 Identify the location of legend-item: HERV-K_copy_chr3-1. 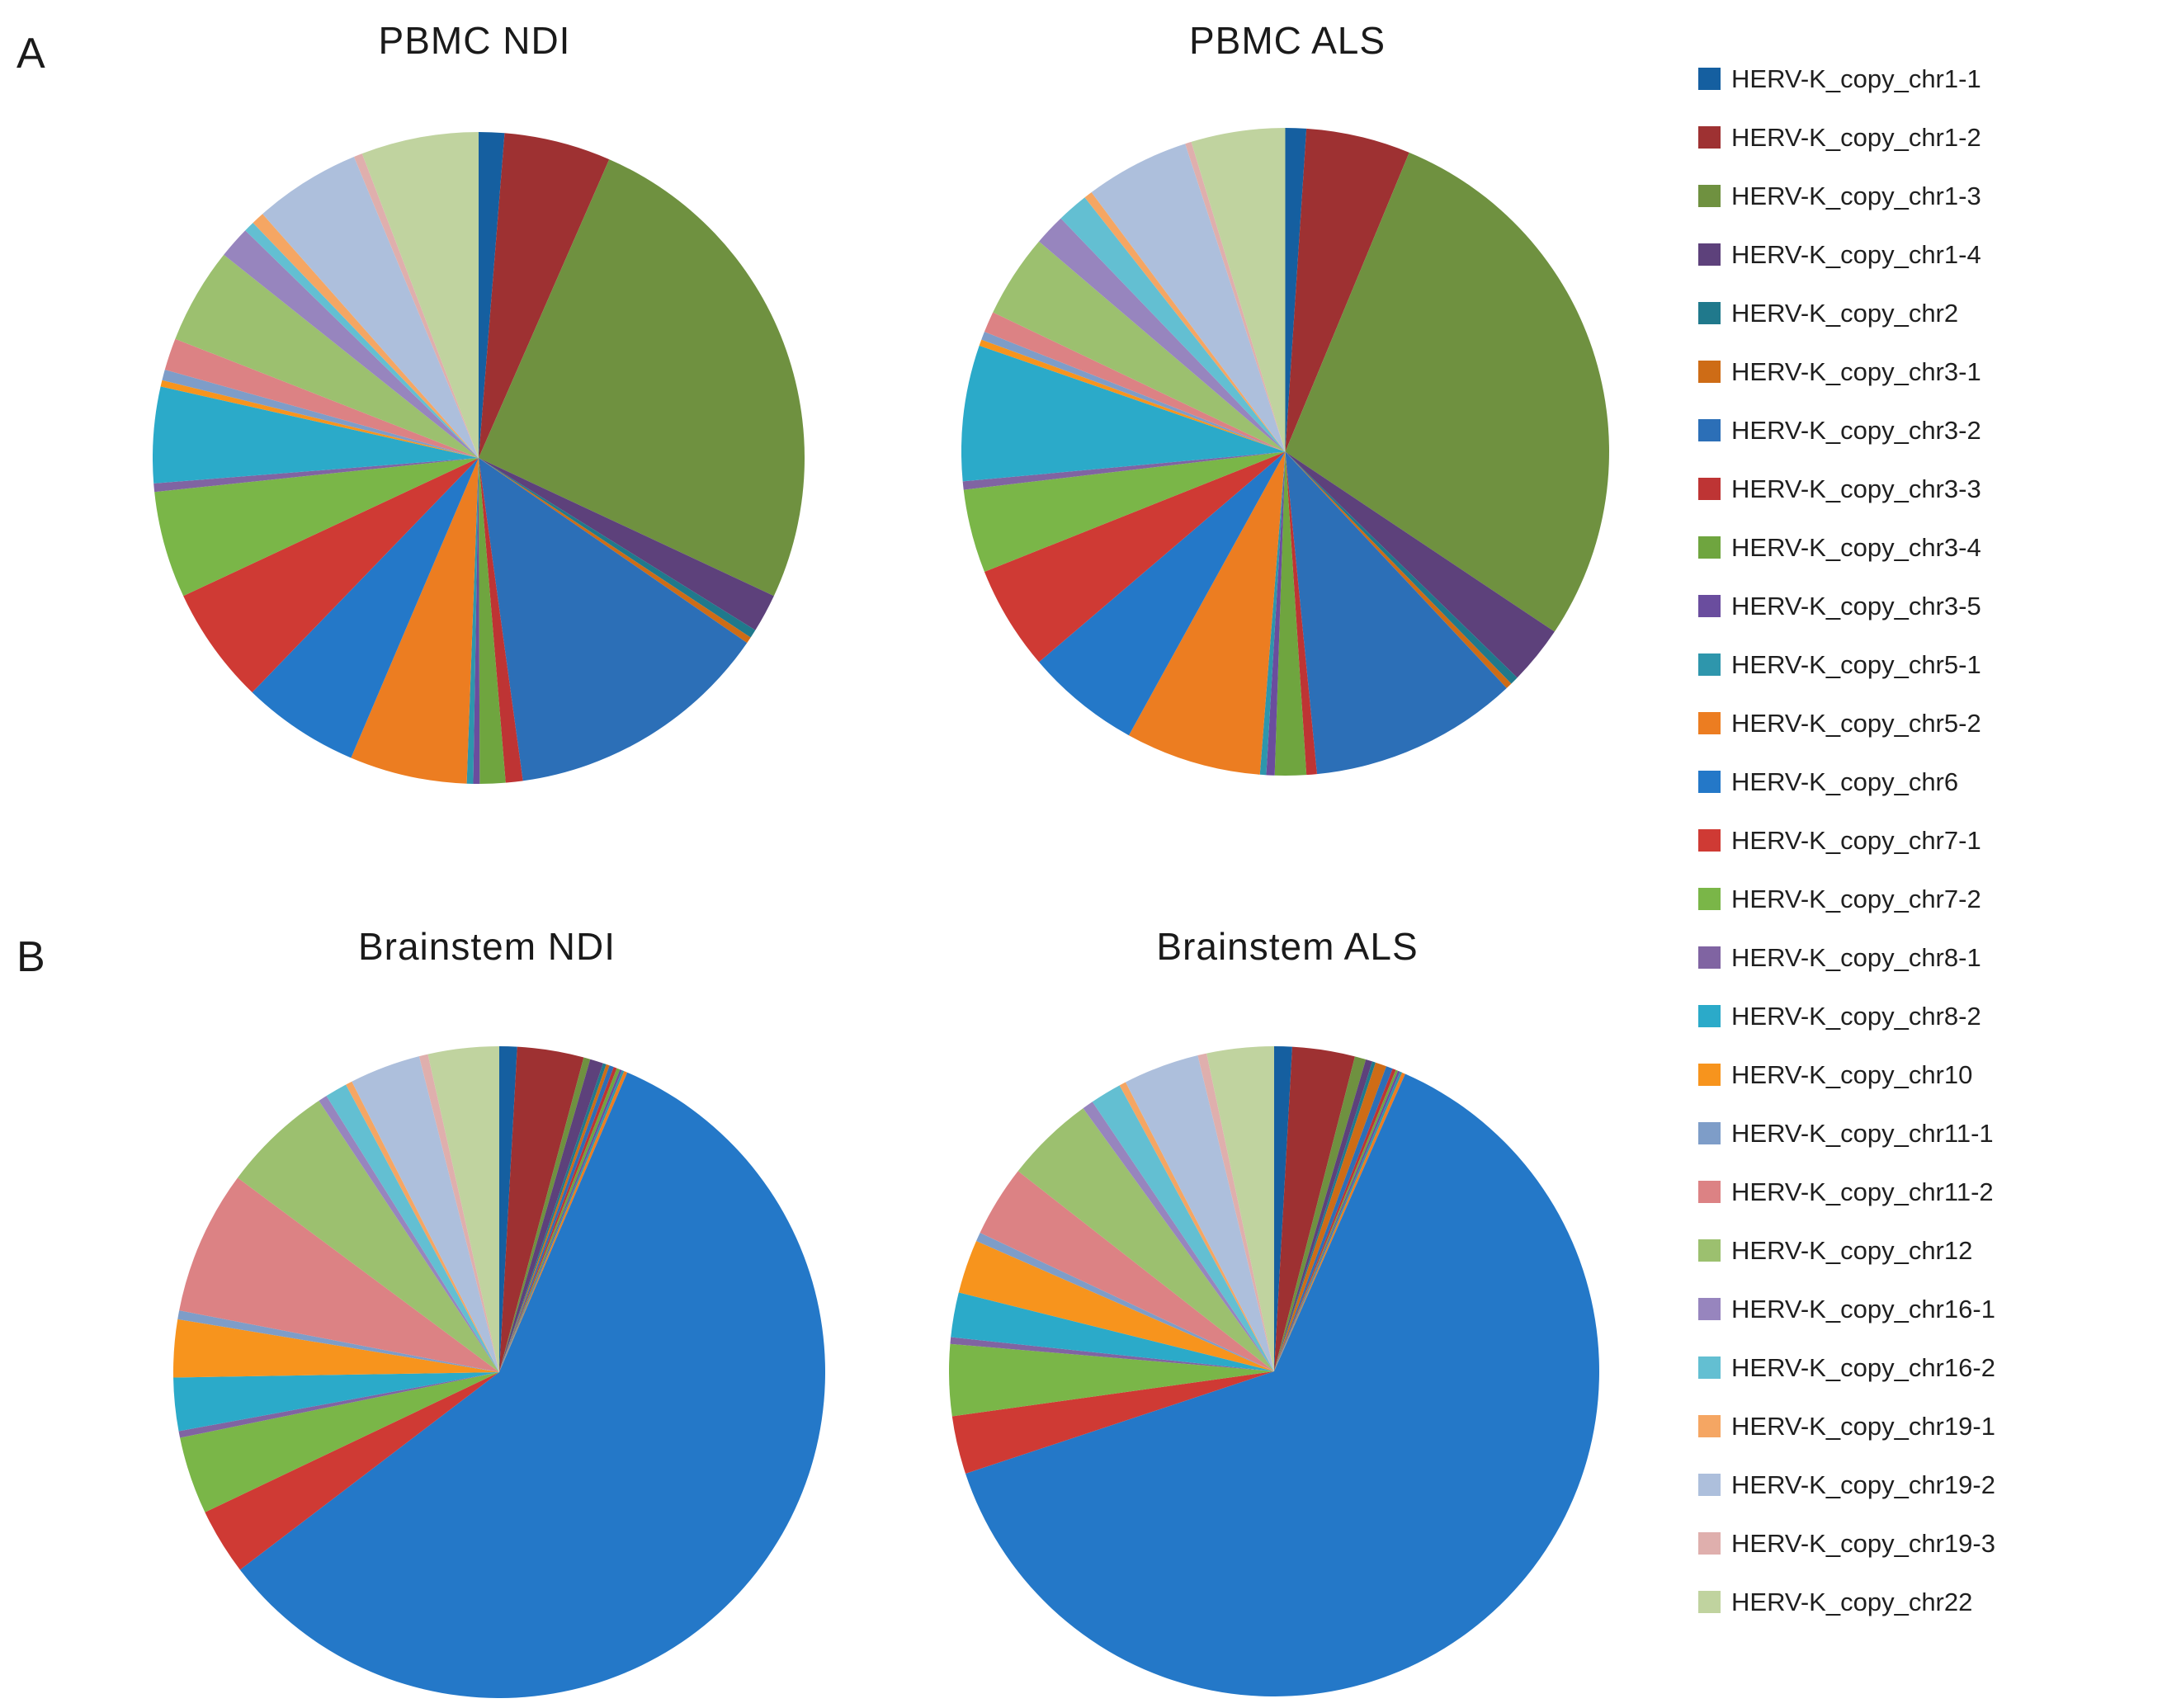
(1846, 371).